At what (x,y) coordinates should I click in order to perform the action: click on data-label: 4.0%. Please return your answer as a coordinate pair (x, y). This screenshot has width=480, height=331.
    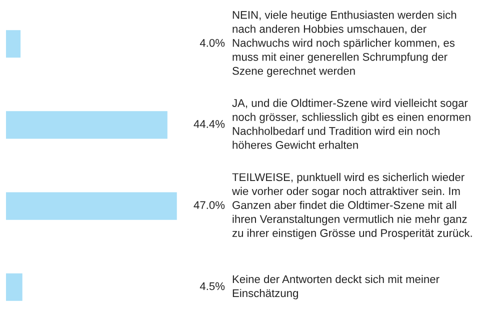
    Looking at the image, I should click on (212, 42).